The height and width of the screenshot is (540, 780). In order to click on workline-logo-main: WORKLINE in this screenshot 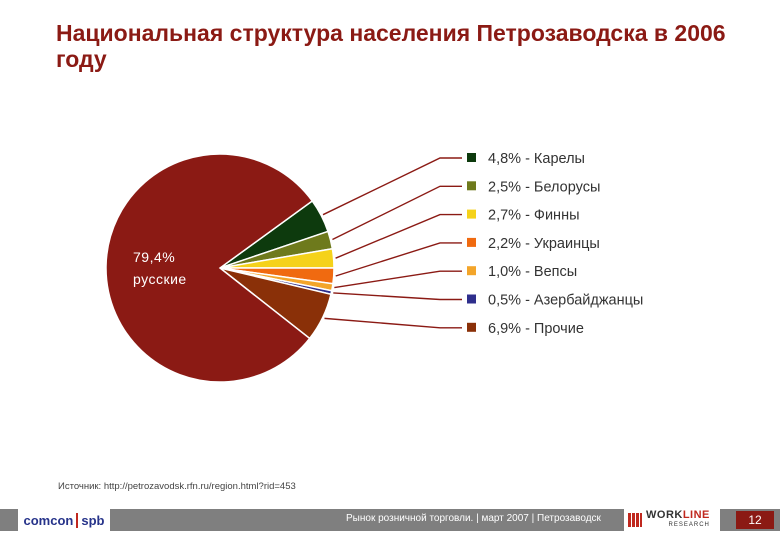, I will do `click(678, 515)`.